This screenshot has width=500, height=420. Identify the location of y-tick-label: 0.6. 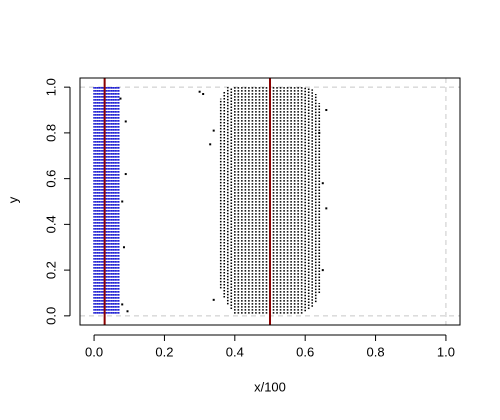
(50, 179).